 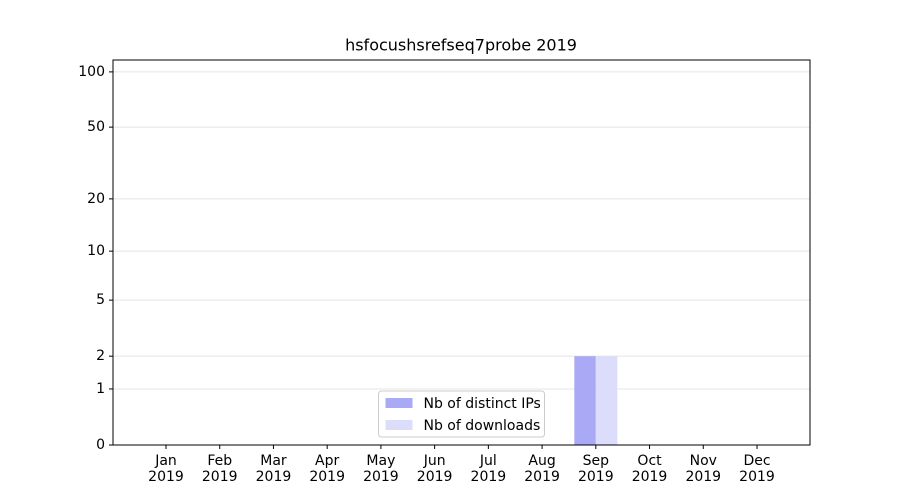 I want to click on legend-label: Nb of downloads, so click(x=482, y=426).